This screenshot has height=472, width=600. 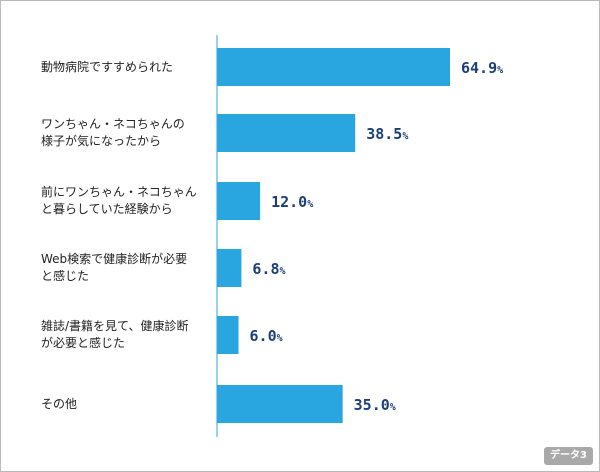 What do you see at coordinates (115, 334) in the screenshot?
I see `category-label-4: 雑誌/書籍を見て、健康診断 が必要と感じた` at bounding box center [115, 334].